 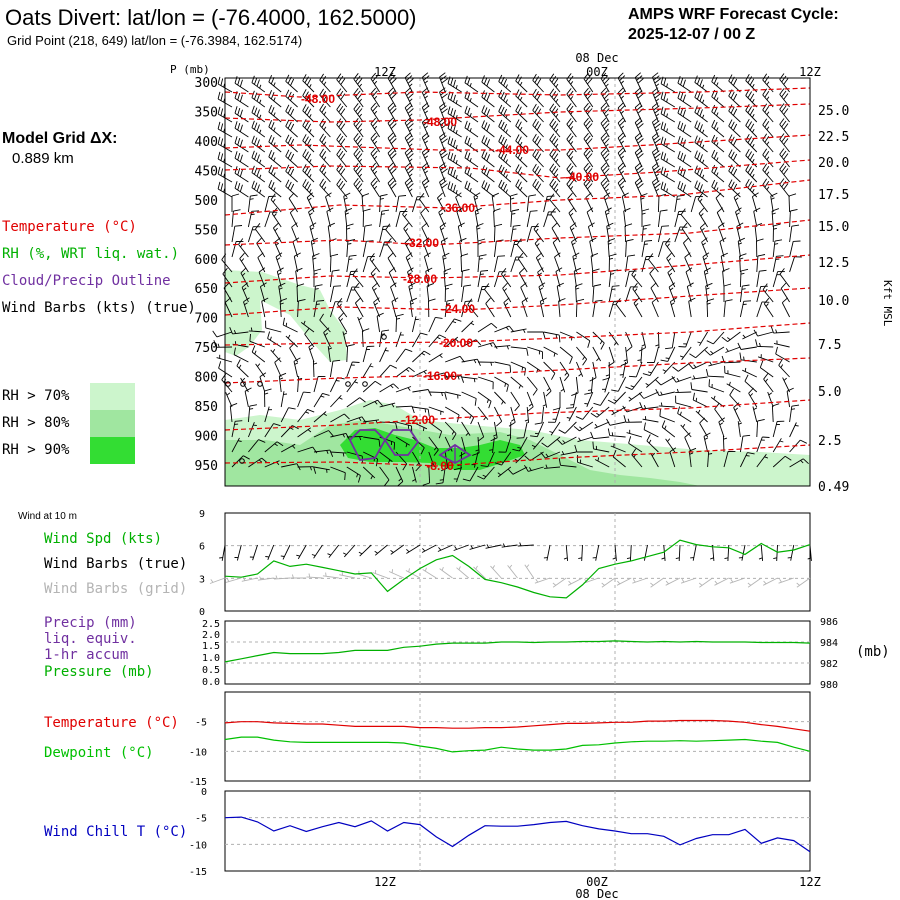 I want to click on precip-tick-label: 2.5, so click(x=211, y=624).